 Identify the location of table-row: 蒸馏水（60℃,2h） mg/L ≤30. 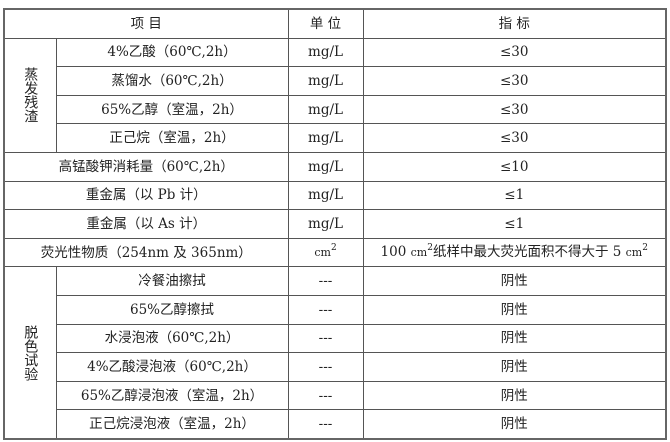
(335, 81).